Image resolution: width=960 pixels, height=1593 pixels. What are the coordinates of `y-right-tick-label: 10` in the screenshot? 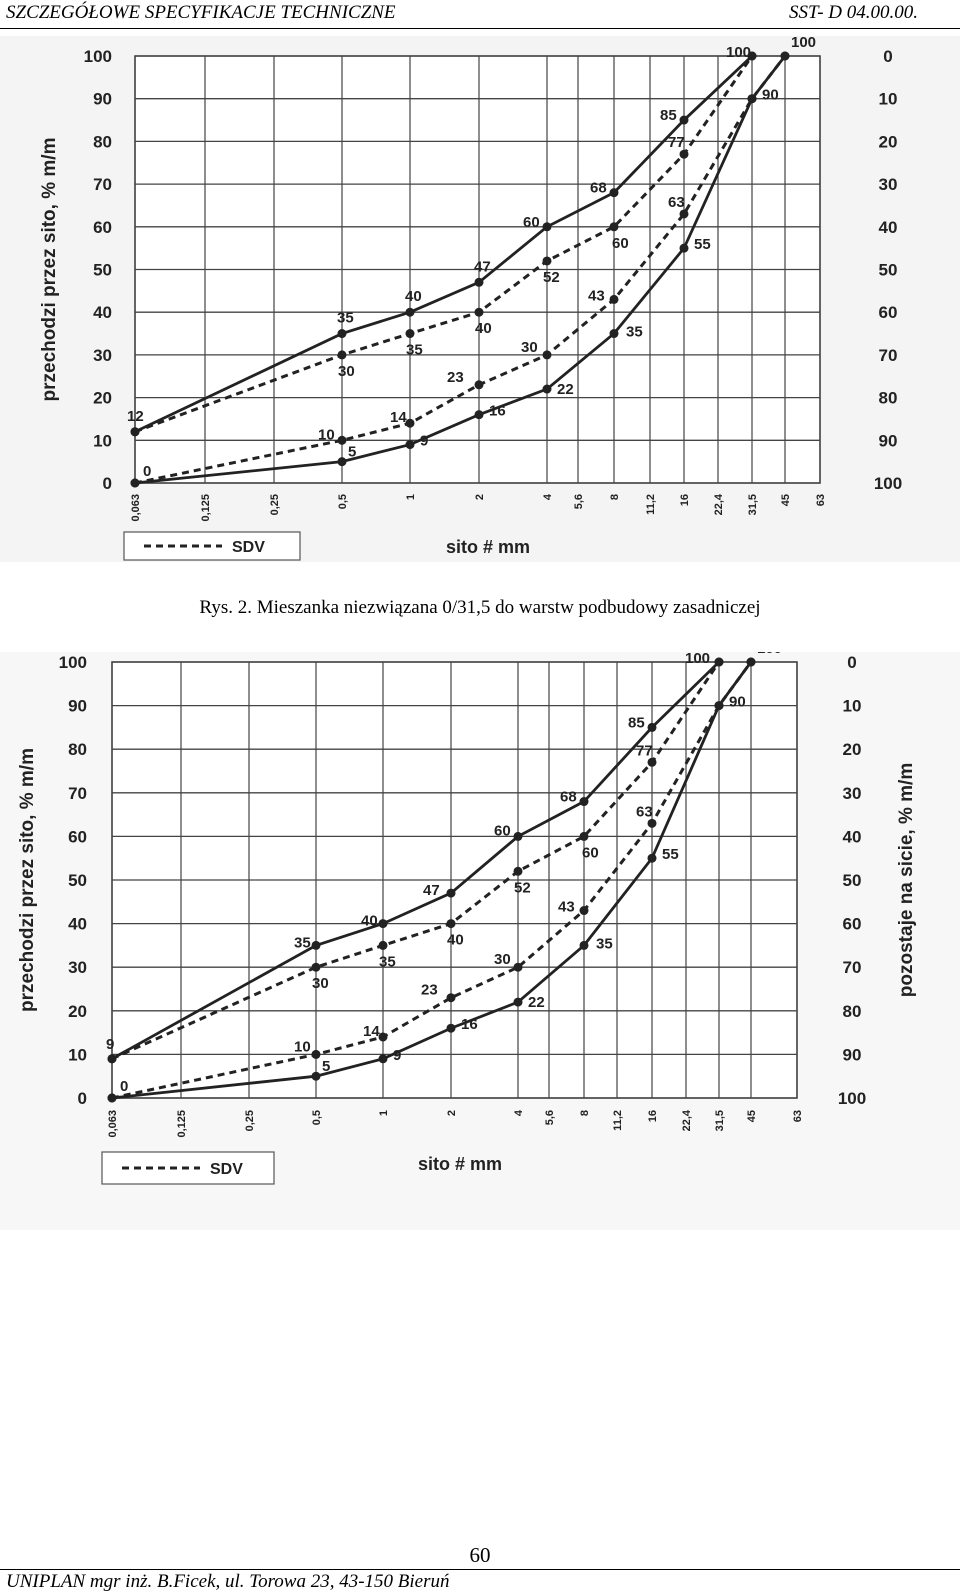 It's located at (888, 99).